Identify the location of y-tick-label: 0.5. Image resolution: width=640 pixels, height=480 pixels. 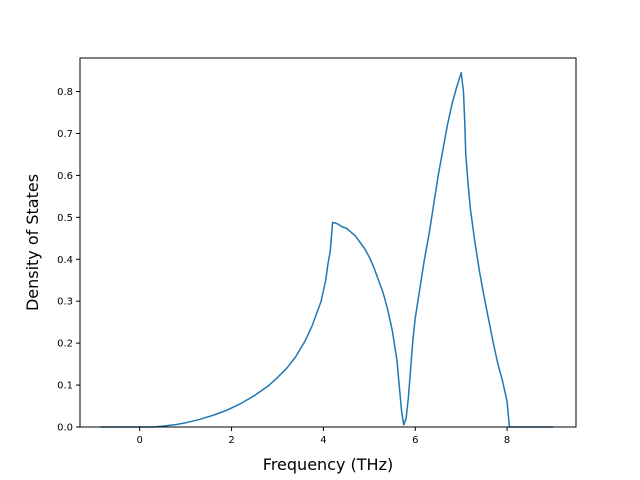
(65, 218).